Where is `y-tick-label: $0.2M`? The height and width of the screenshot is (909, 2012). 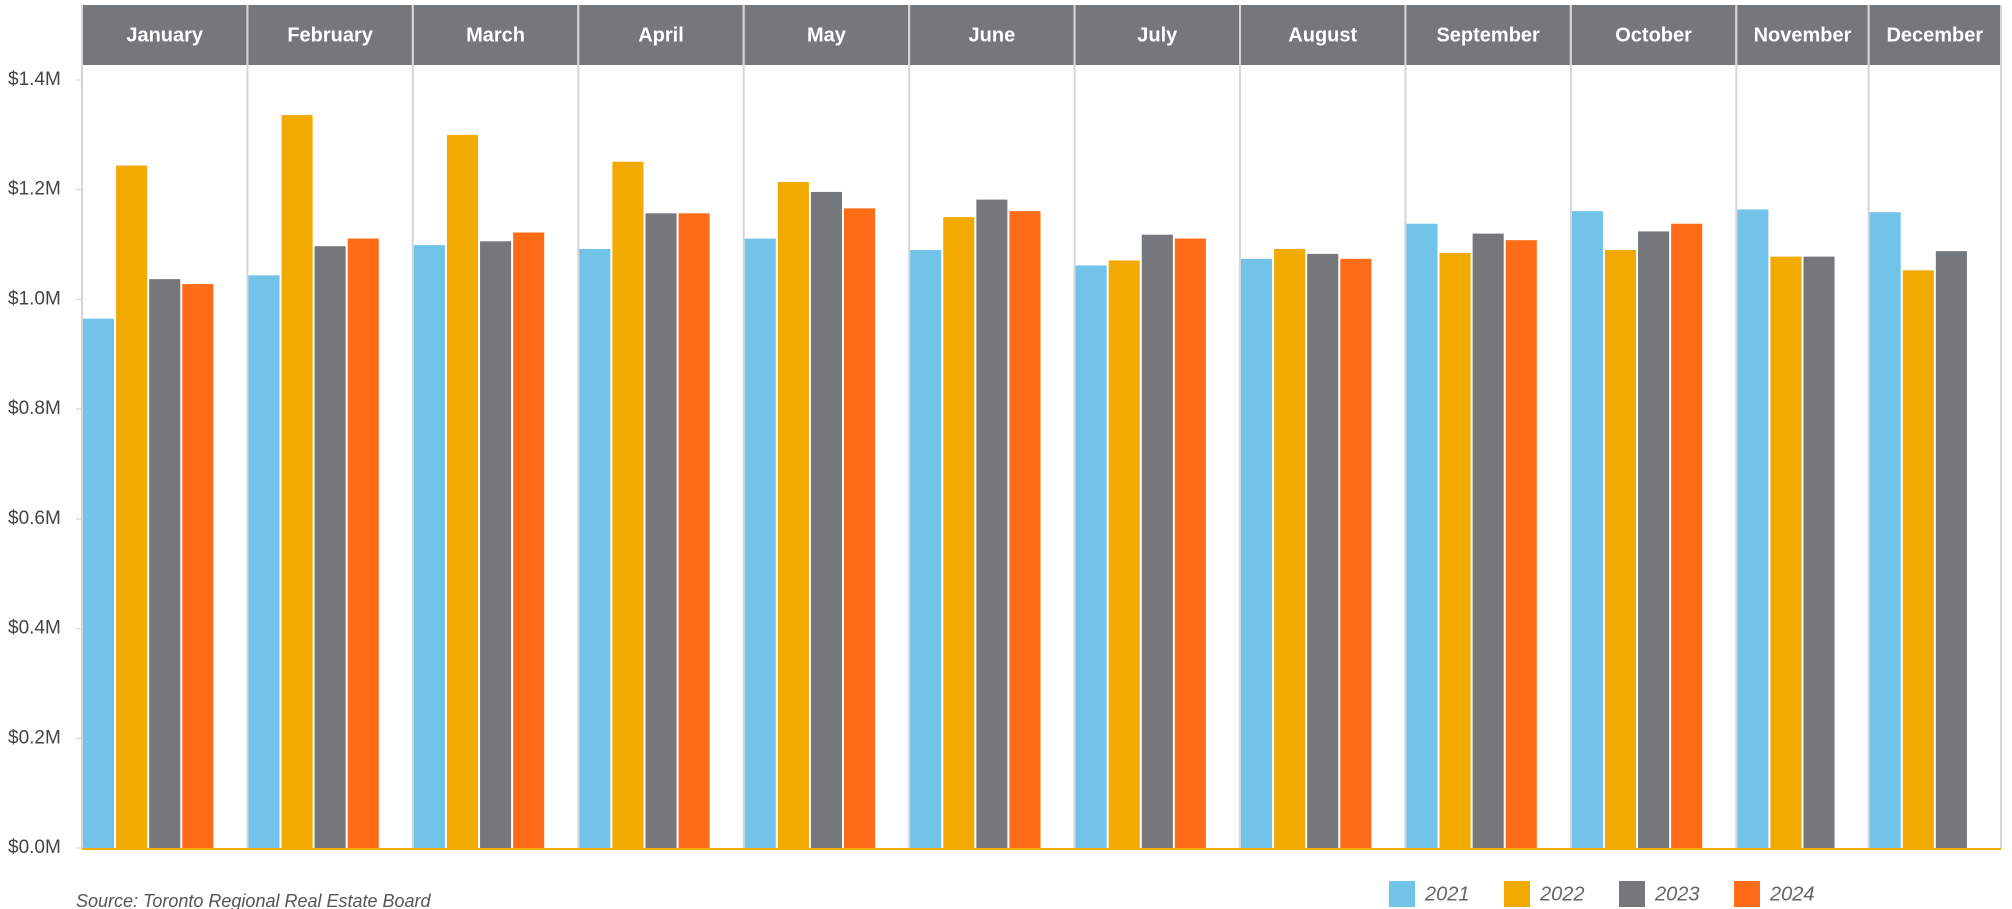
y-tick-label: $0.2M is located at coordinates (34, 737).